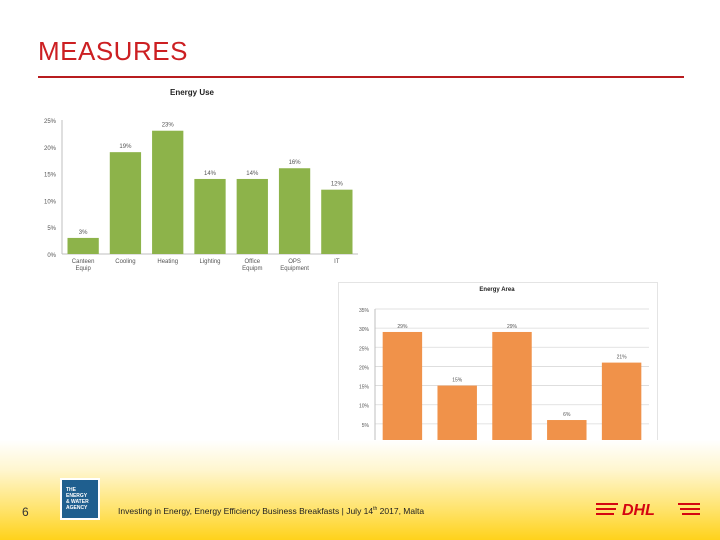 This screenshot has width=720, height=540. I want to click on chart-title: Energy Use, so click(192, 92).